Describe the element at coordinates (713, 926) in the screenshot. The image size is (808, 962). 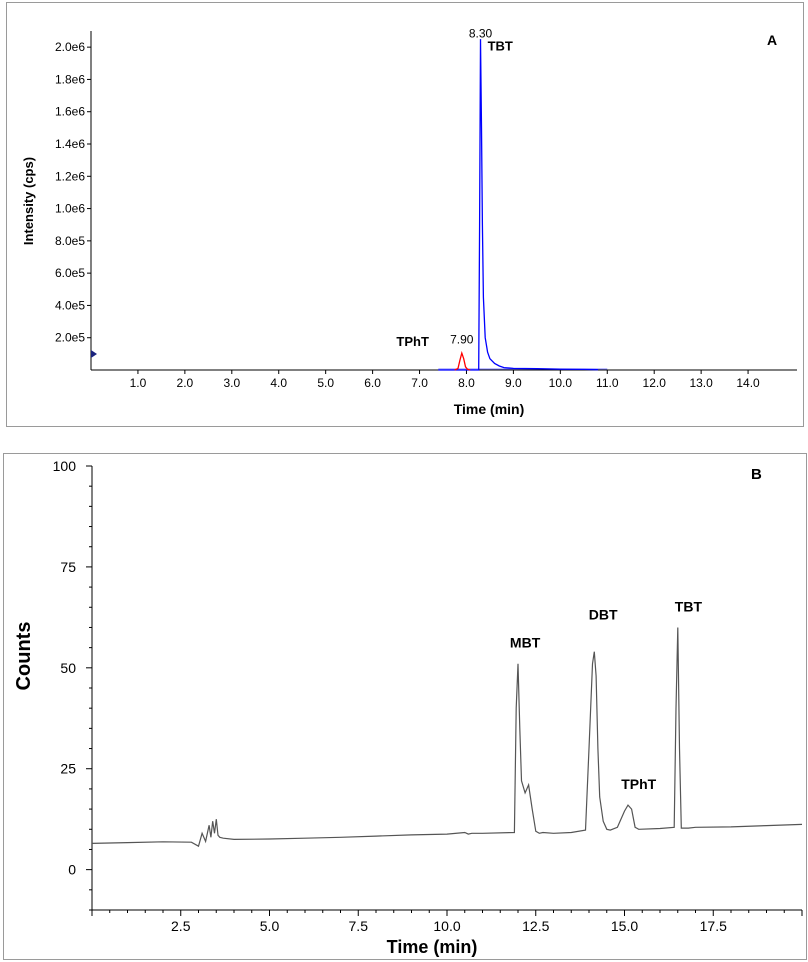
I see `x-tick-label-b: 17.5` at that location.